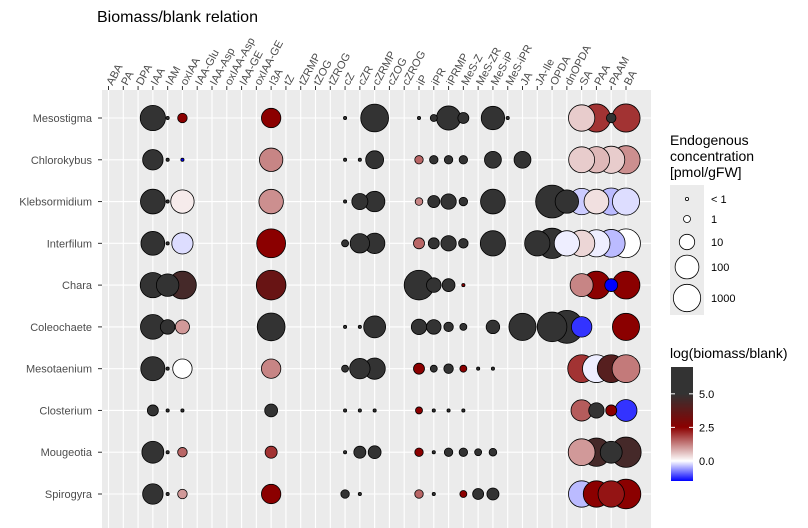 Image resolution: width=808 pixels, height=528 pixels. What do you see at coordinates (448, 160) in the screenshot?
I see `point-chlorokybus-iprmp` at bounding box center [448, 160].